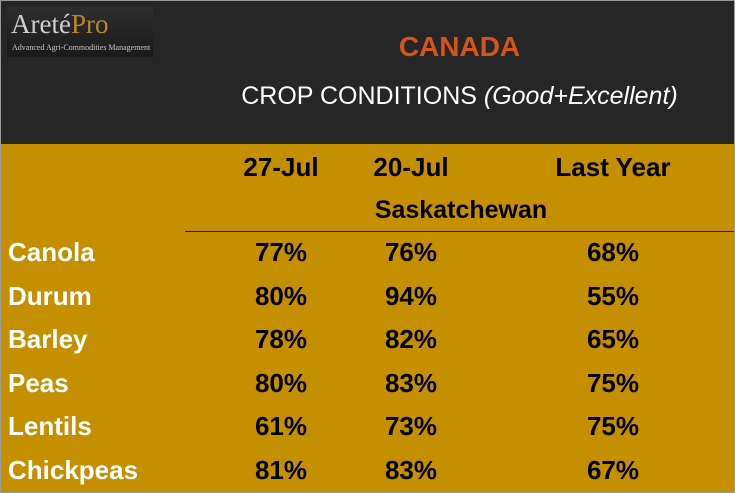 This screenshot has height=493, width=735. What do you see at coordinates (580, 96) in the screenshot?
I see `subtitle-emphasis: (Good+Excellent)` at bounding box center [580, 96].